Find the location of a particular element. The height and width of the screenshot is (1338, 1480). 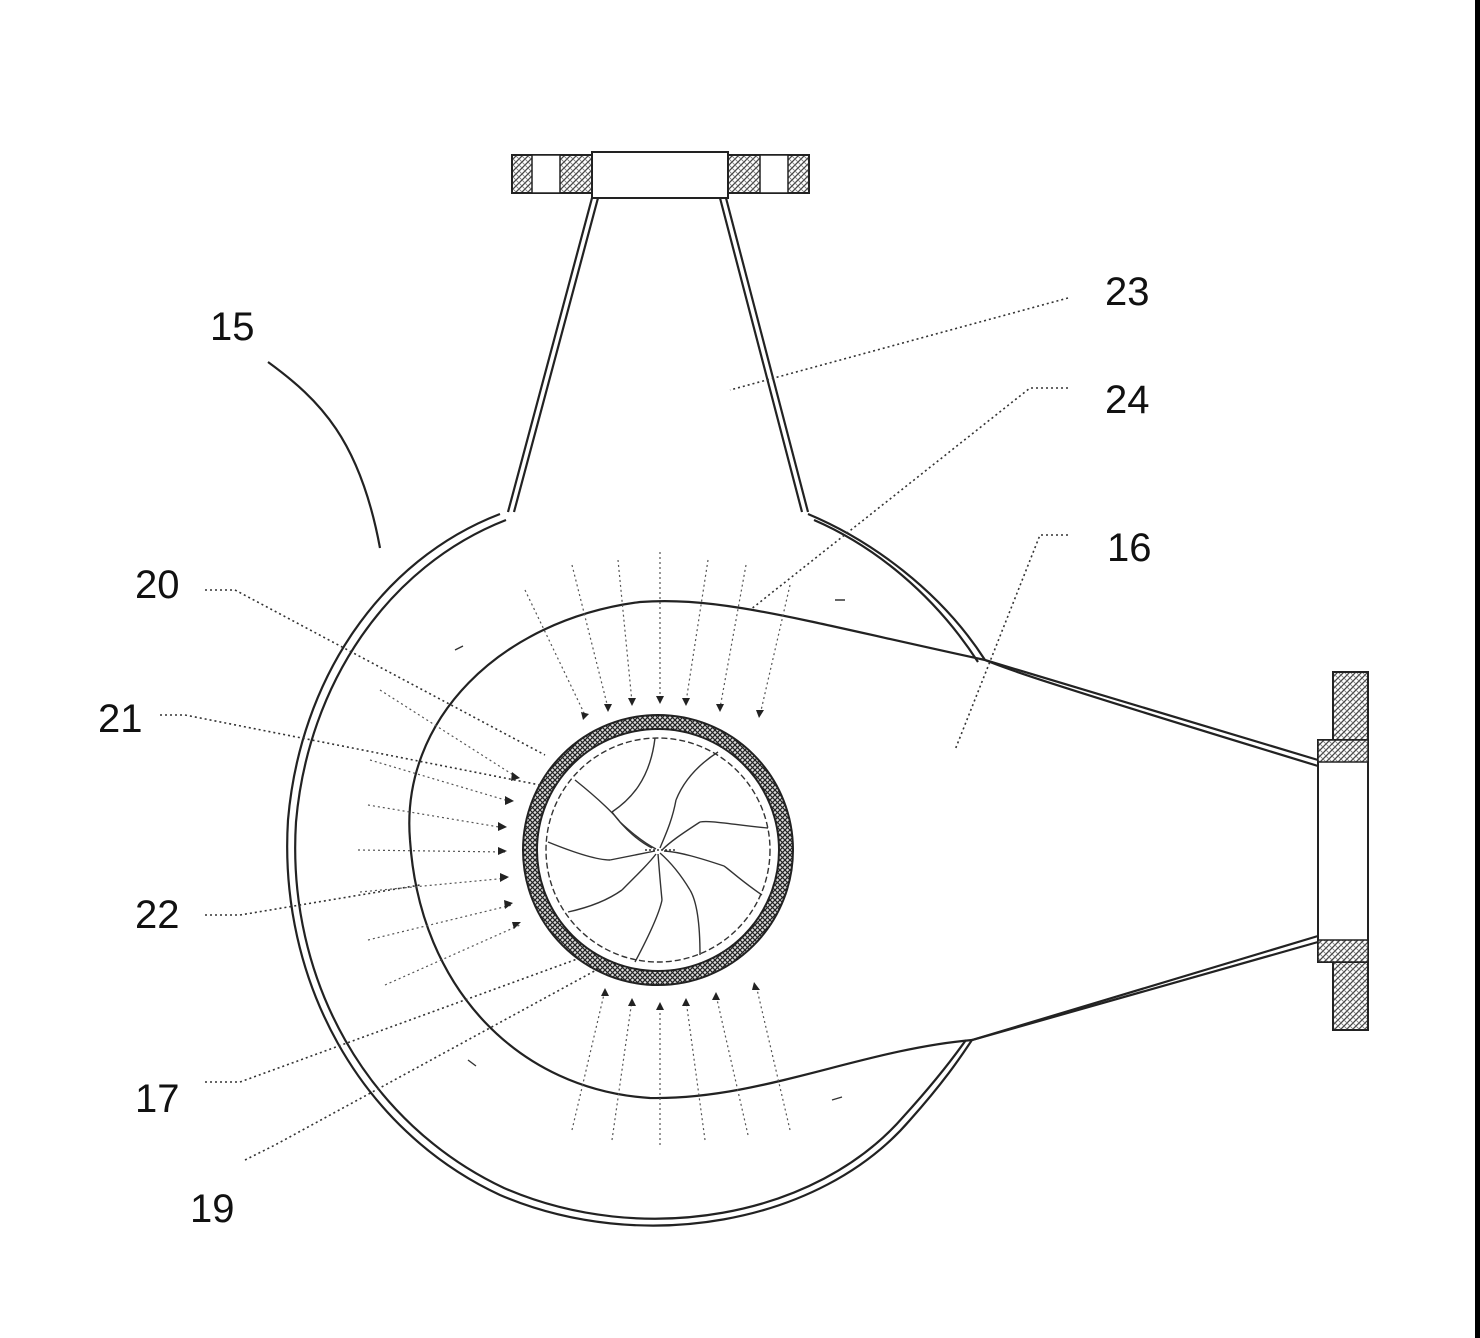

impeller is located at coordinates (658, 850).